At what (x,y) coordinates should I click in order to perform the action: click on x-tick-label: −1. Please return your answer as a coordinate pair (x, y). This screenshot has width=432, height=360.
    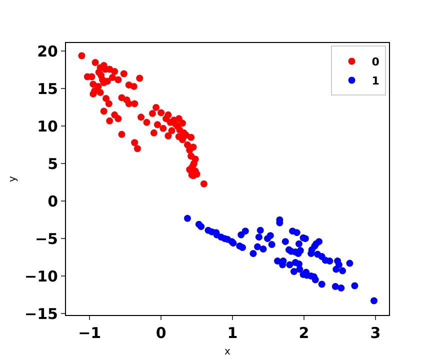
    Looking at the image, I should click on (90, 333).